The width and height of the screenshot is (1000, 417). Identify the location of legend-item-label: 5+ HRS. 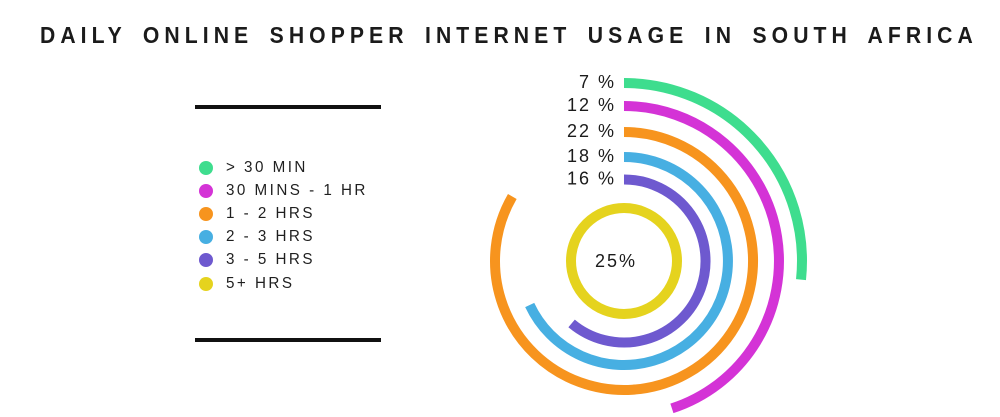
(260, 283).